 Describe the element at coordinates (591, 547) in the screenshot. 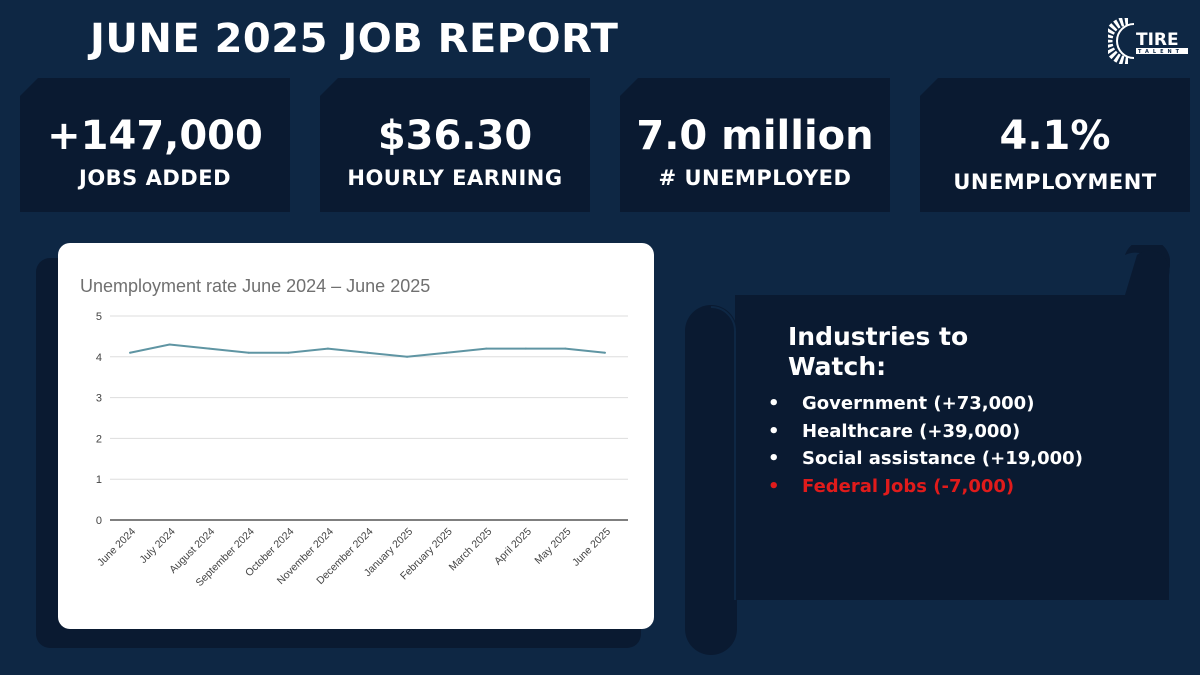

I see `x-tick-label: June 2025` at that location.